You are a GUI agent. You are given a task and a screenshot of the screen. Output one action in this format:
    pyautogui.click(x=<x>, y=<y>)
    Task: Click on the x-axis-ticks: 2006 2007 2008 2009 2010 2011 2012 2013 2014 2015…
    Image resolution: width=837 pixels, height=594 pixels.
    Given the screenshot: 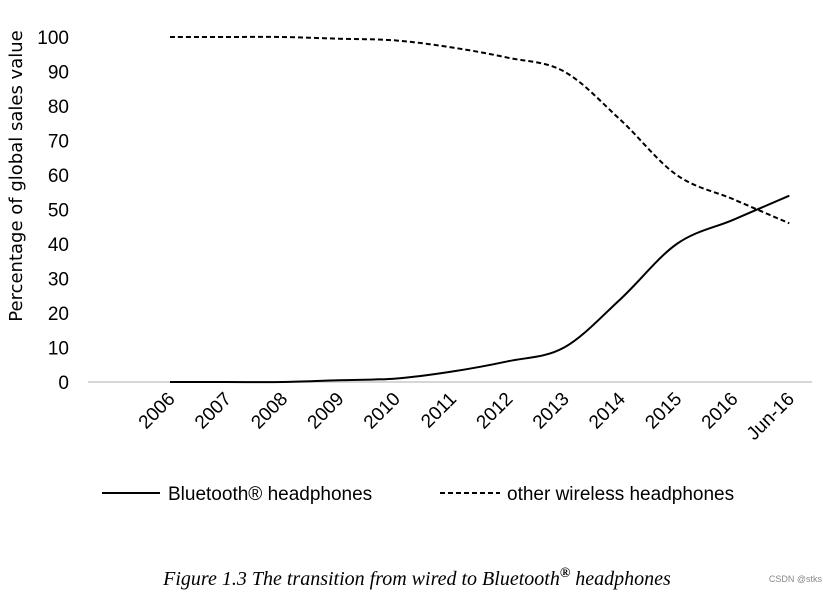 What is the action you would take?
    pyautogui.click(x=467, y=416)
    